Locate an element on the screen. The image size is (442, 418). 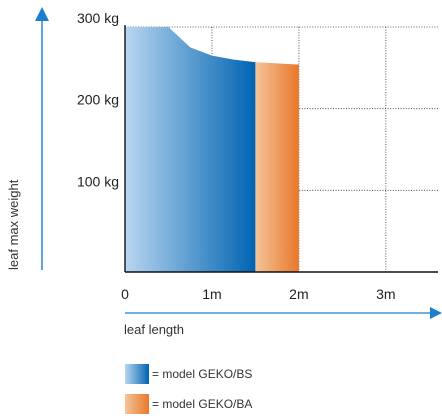
legend: = model GEKO/BS = model GEKO/BA is located at coordinates (188, 389).